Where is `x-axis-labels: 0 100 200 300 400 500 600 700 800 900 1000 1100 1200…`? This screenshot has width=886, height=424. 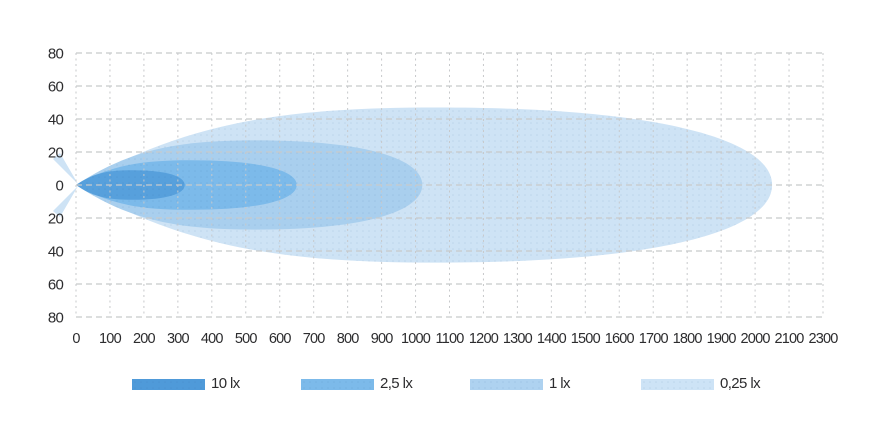 x-axis-labels: 0 100 200 300 400 500 600 700 800 900 1000 1100 1200… is located at coordinates (455, 339).